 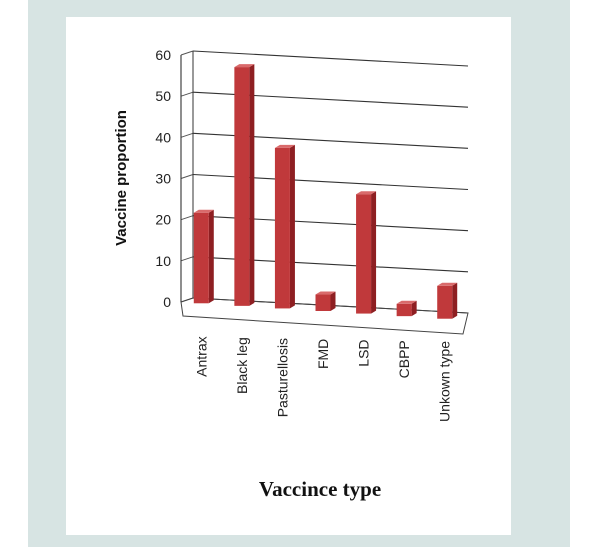 I want to click on y-tick-label: 50, so click(x=163, y=96).